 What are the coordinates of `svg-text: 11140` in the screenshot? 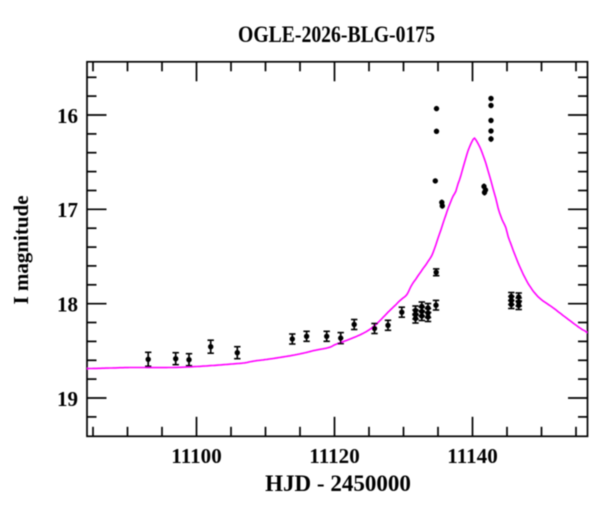 It's located at (472, 456).